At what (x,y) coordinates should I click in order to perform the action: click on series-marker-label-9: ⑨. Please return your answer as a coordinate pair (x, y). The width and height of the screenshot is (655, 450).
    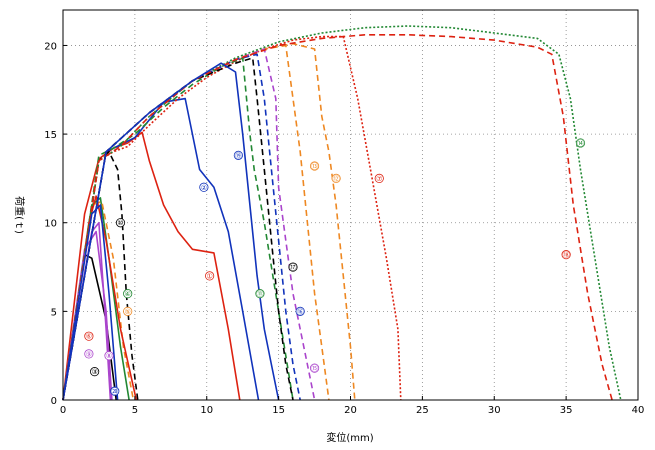
    Looking at the image, I should click on (89, 354).